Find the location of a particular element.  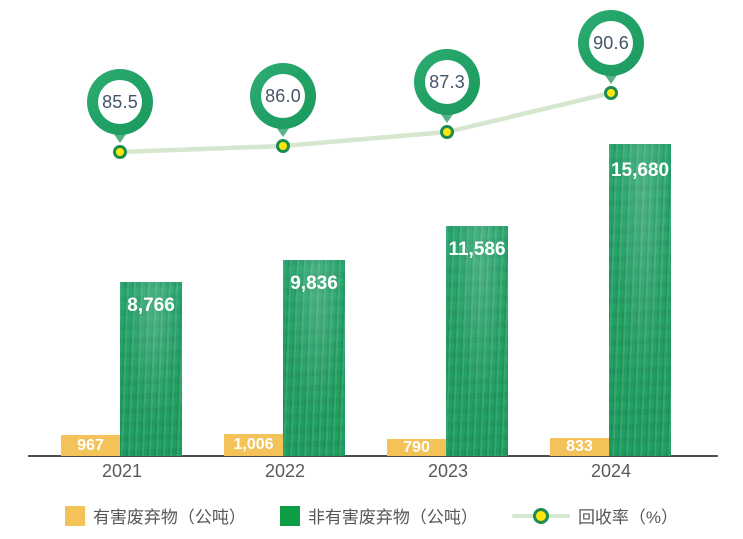

recovery-rate-value-2022: 86.0 is located at coordinates (283, 96).